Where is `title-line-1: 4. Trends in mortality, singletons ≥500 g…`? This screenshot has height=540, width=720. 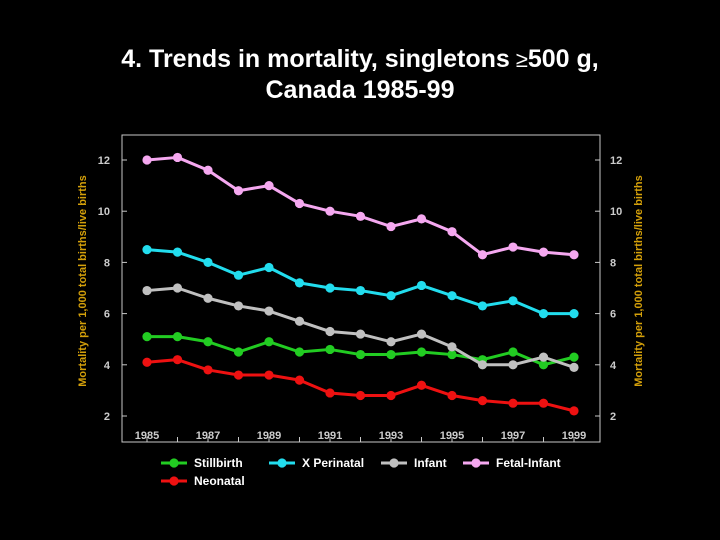 title-line-1: 4. Trends in mortality, singletons ≥500 g… is located at coordinates (360, 59).